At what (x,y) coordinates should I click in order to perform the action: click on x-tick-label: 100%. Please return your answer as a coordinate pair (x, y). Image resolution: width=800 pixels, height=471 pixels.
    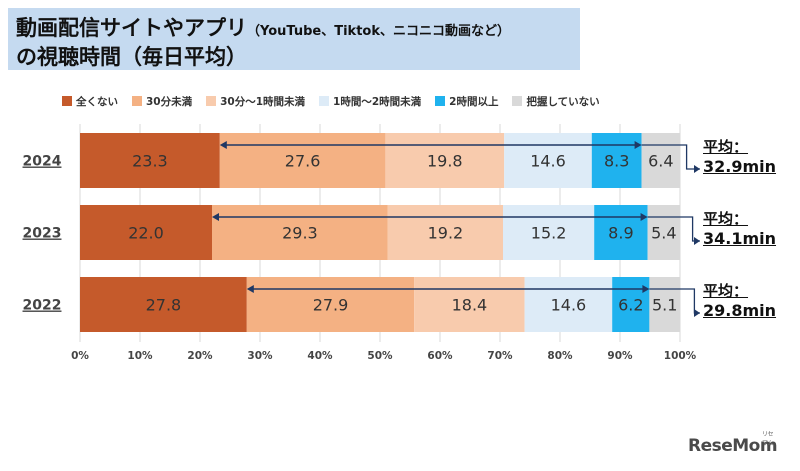
    Looking at the image, I should click on (680, 356).